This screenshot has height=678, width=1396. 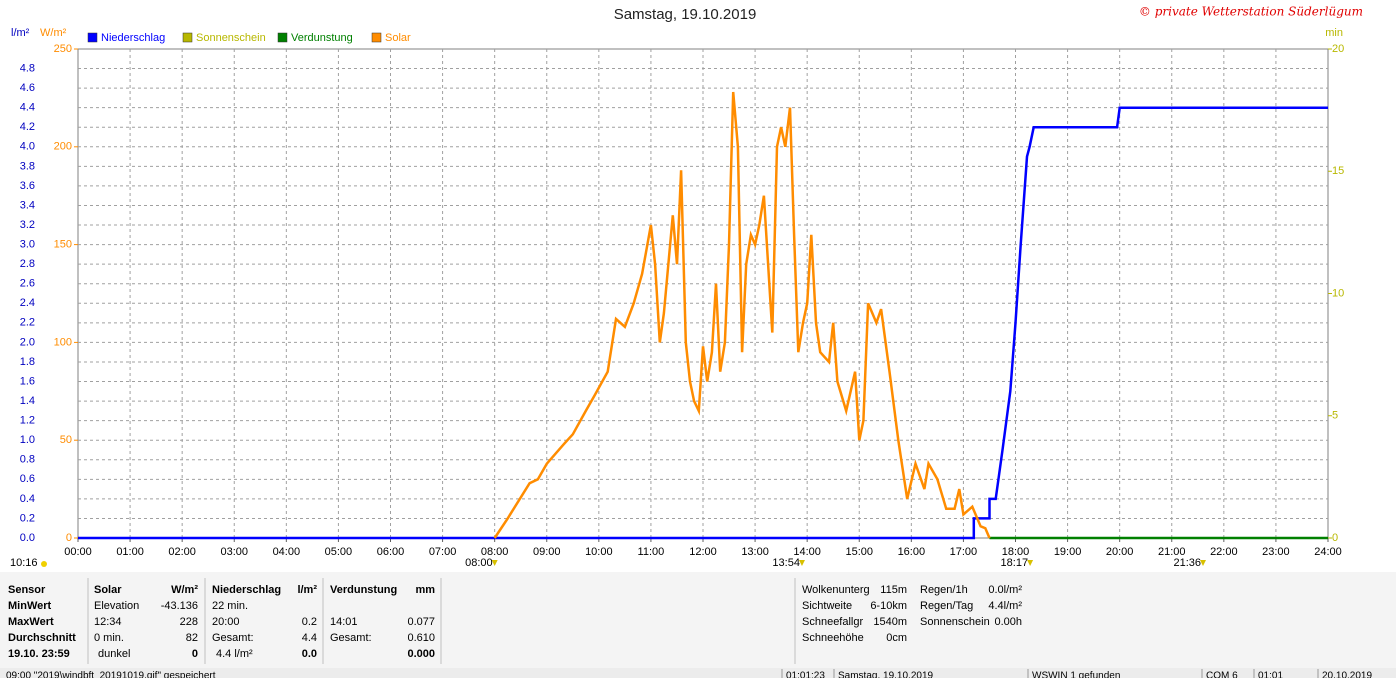 What do you see at coordinates (231, 38) in the screenshot?
I see `legend-label: Sonnenschein` at bounding box center [231, 38].